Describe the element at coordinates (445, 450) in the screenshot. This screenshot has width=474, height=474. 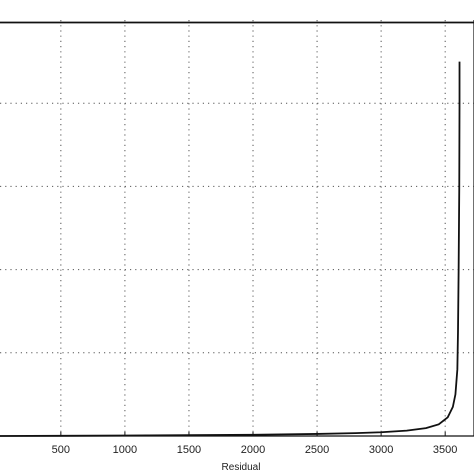
I see `x-tick-label: 3500` at that location.